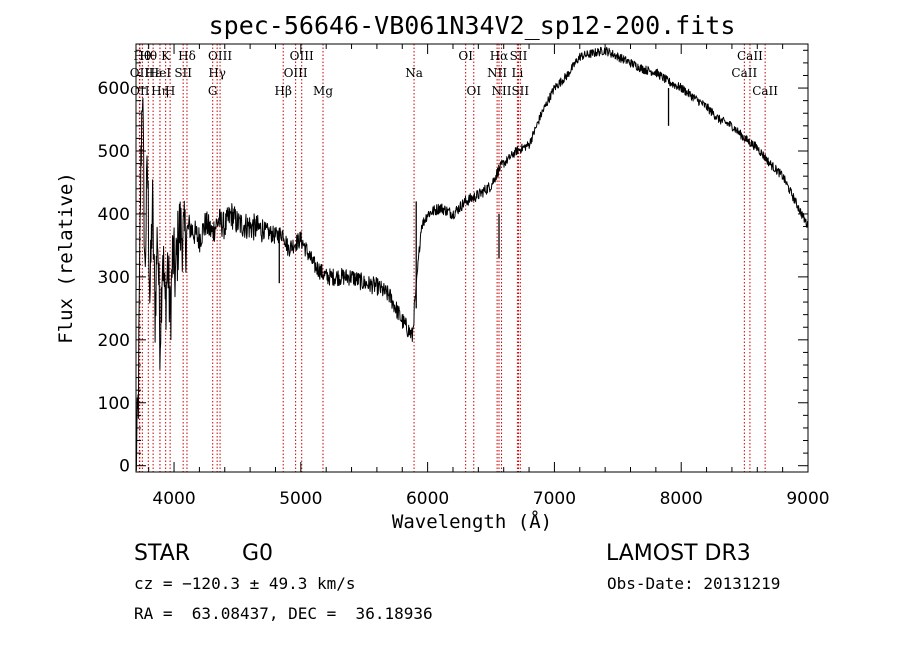  I want to click on line-label-23: NII, so click(502, 91).